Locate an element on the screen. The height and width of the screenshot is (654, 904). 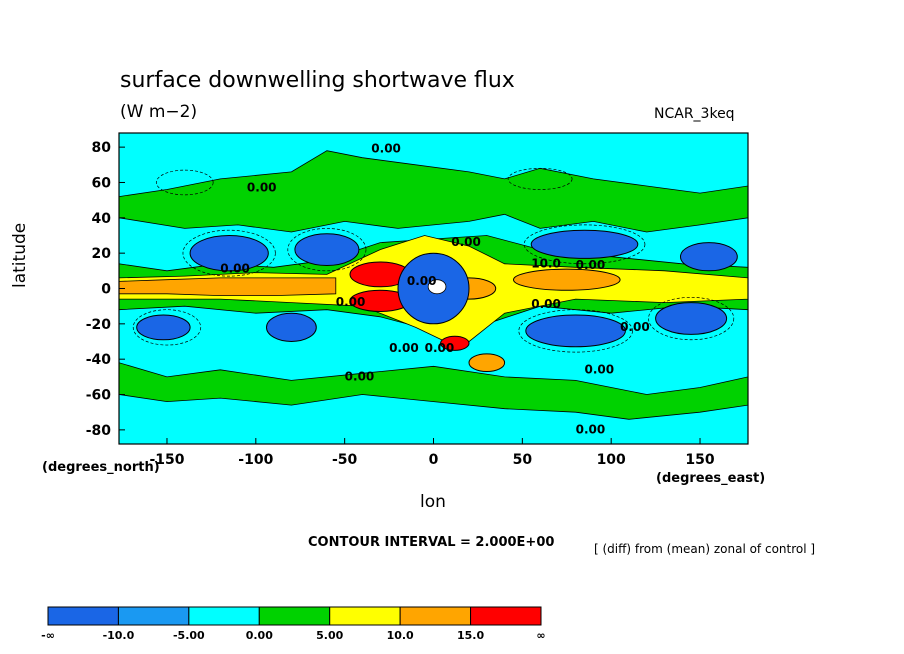
y-tick-label: -40 is located at coordinates (99, 360).